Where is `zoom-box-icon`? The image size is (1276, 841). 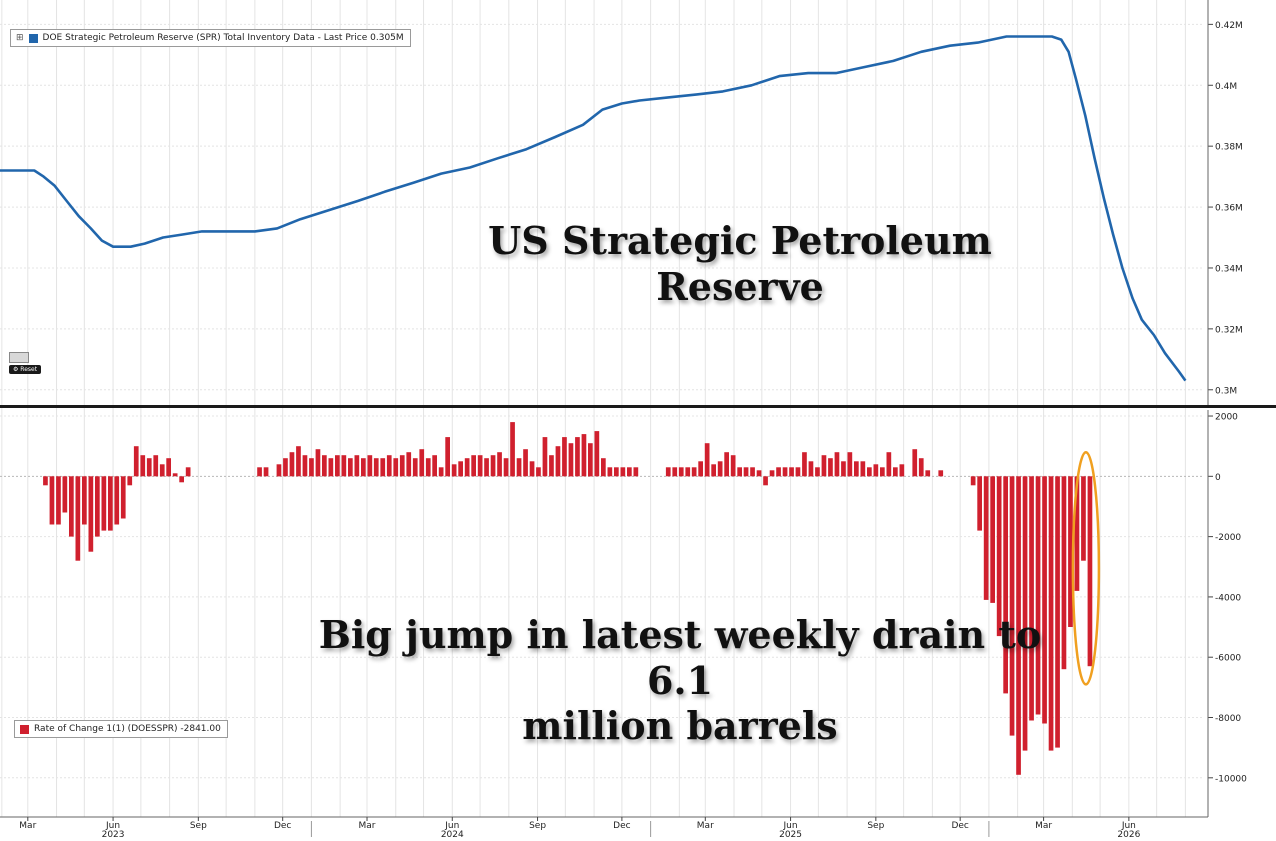 zoom-box-icon is located at coordinates (19, 357).